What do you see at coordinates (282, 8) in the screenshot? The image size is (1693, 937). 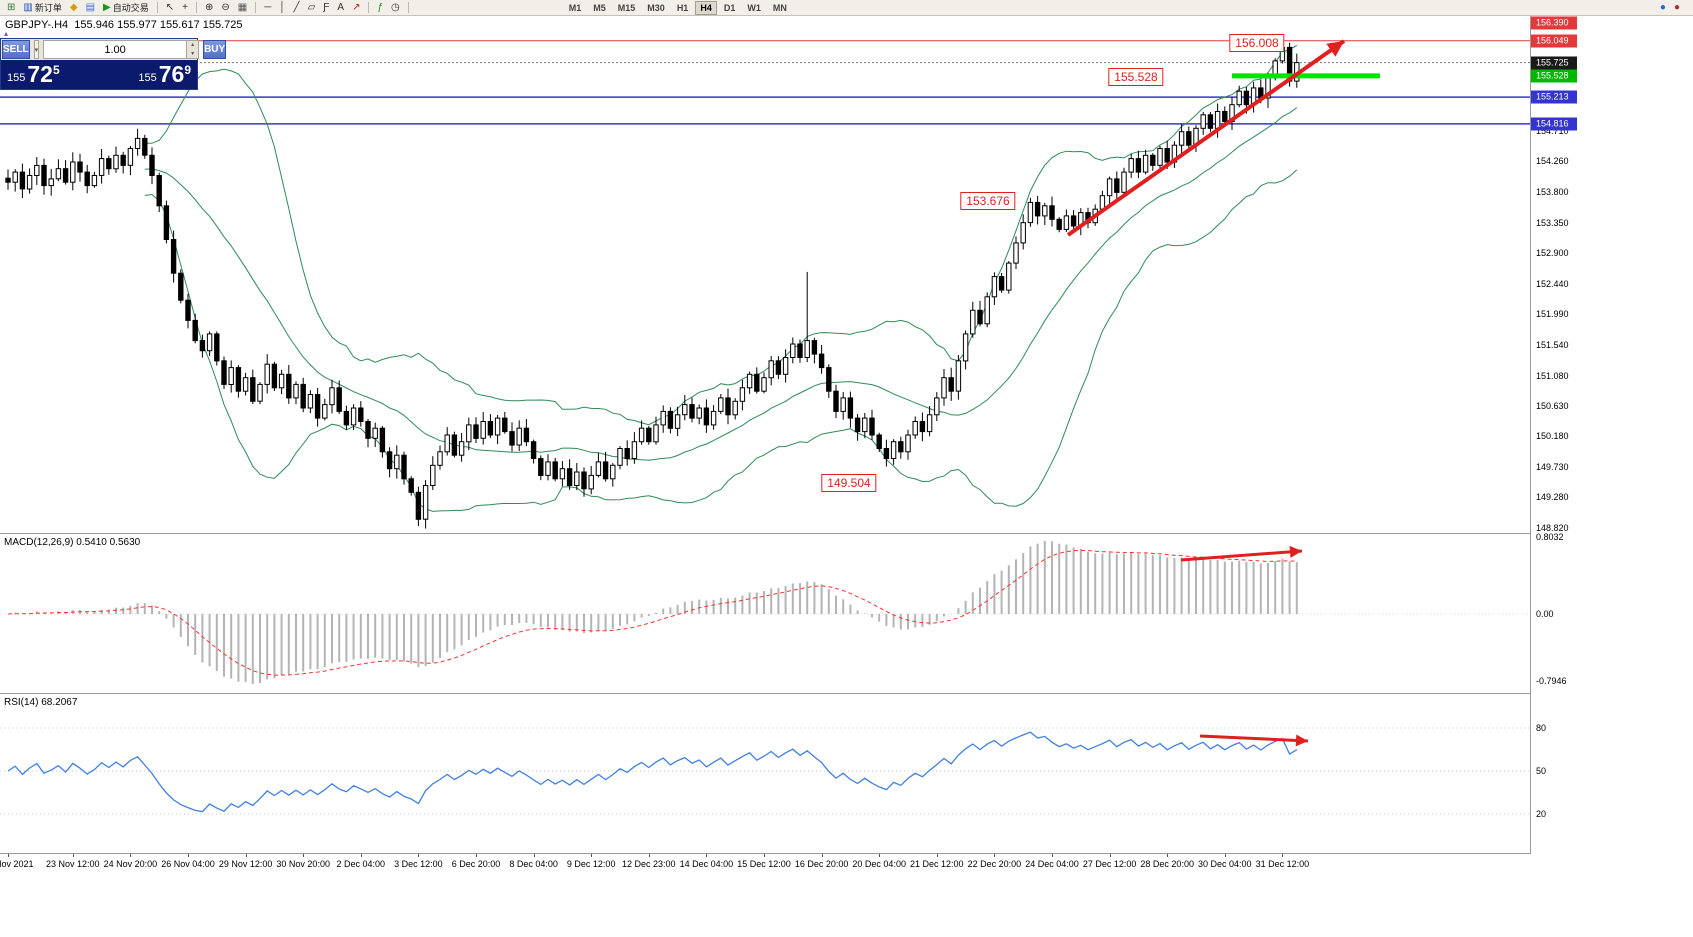 I see `vertical-line-button: │` at bounding box center [282, 8].